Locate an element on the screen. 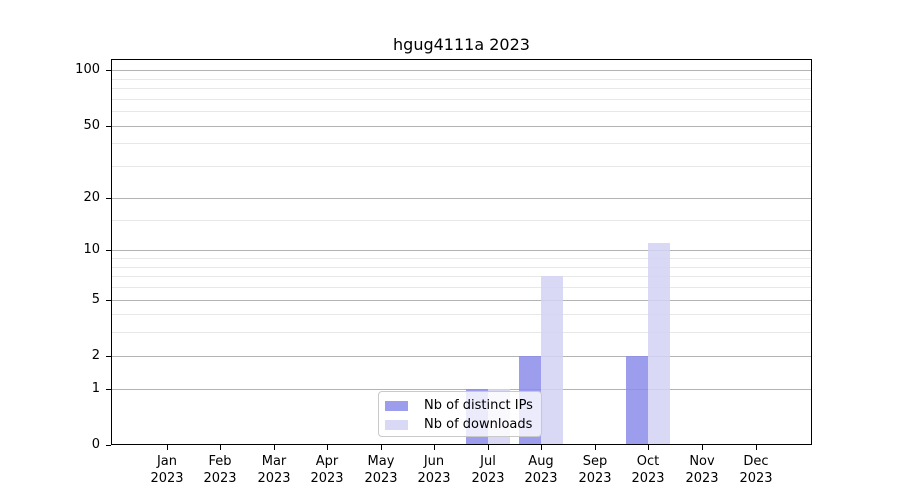 The image size is (900, 500). x-tick-mark-mar is located at coordinates (274, 447).